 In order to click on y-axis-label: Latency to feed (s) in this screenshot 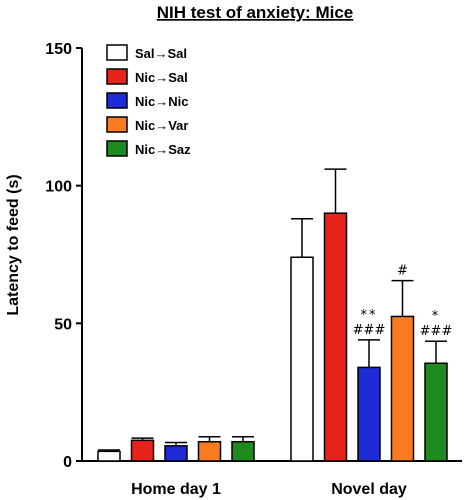, I will do `click(13, 244)`.